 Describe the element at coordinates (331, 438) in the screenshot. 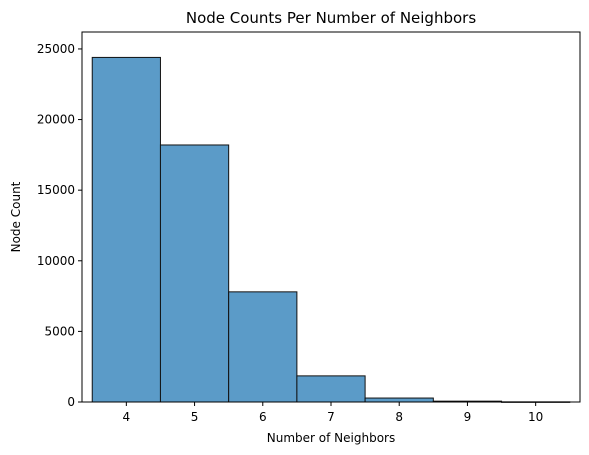

I see `x-axis-label: Number of Neighbors` at that location.